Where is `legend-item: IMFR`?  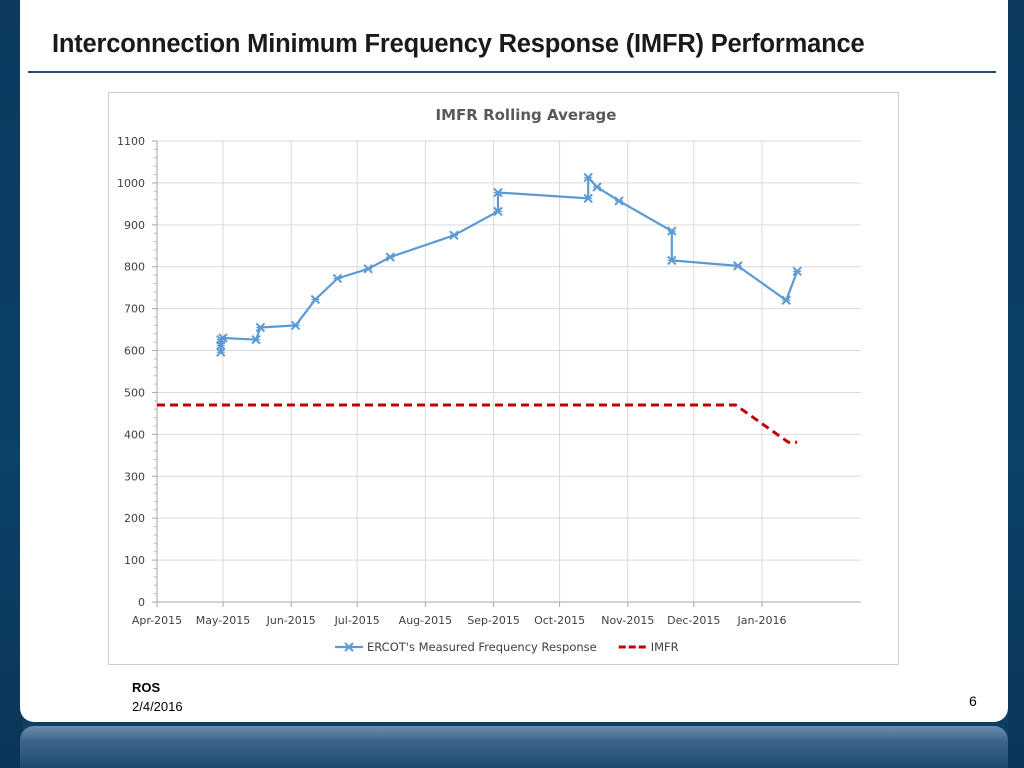
legend-item: IMFR is located at coordinates (648, 647).